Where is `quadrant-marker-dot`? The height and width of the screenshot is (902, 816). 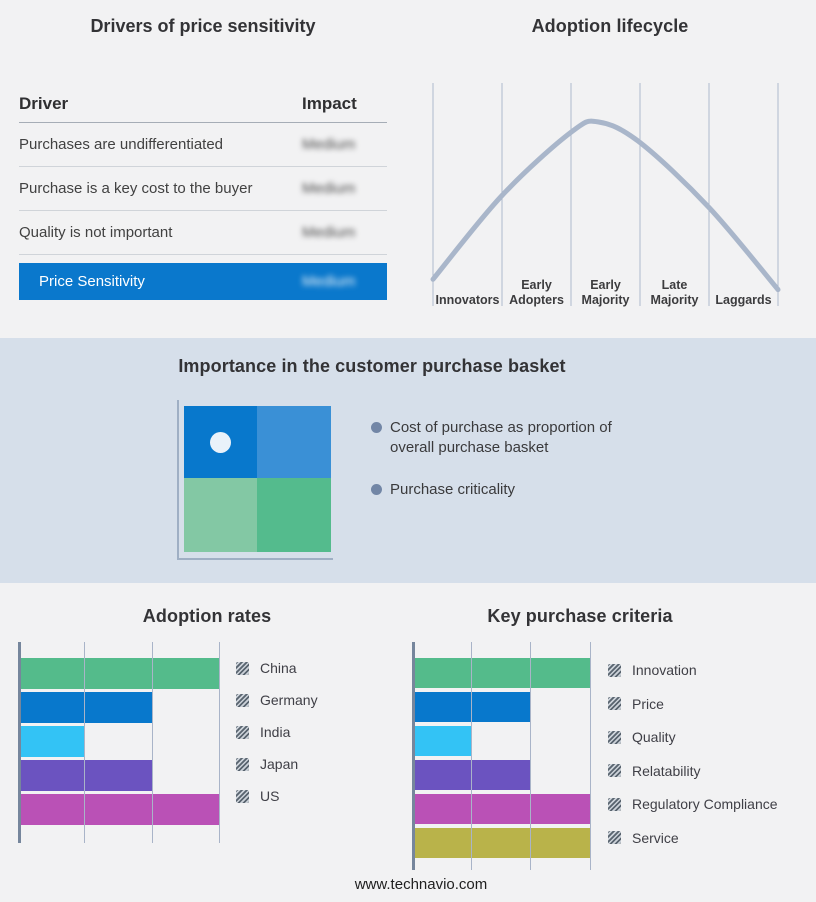
quadrant-marker-dot is located at coordinates (220, 442).